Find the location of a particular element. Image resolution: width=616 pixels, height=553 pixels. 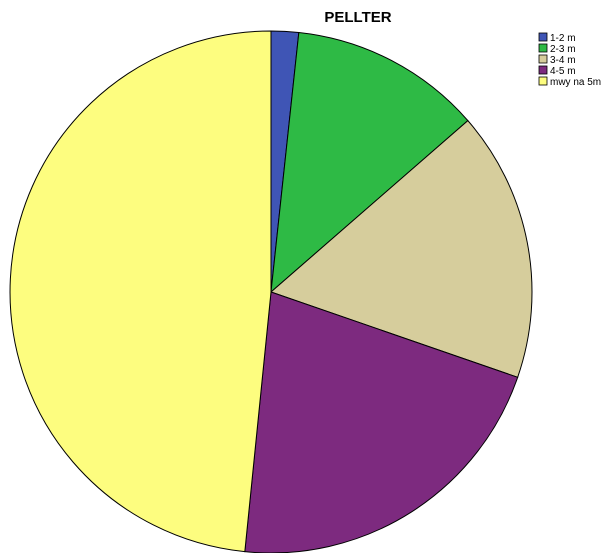

legend-label: 1-2 m is located at coordinates (563, 38).